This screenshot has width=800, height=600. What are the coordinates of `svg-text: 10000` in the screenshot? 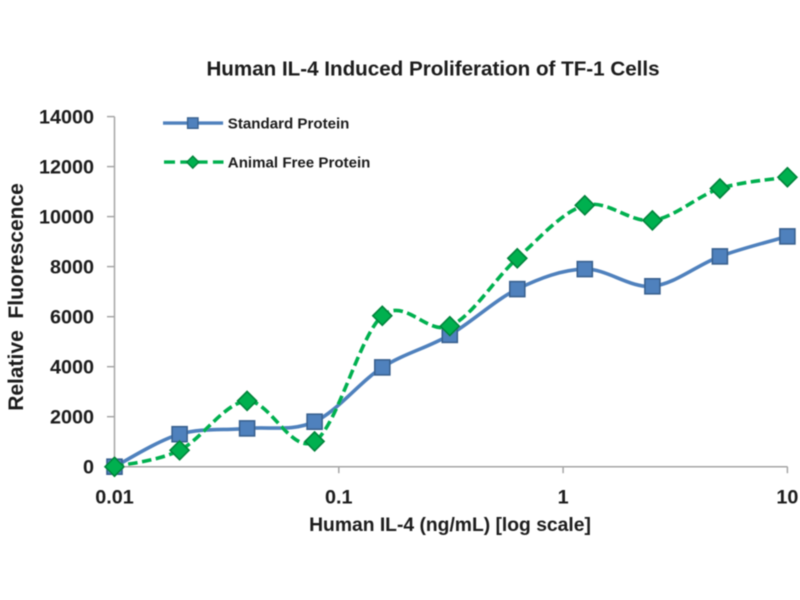 It's located at (66, 218).